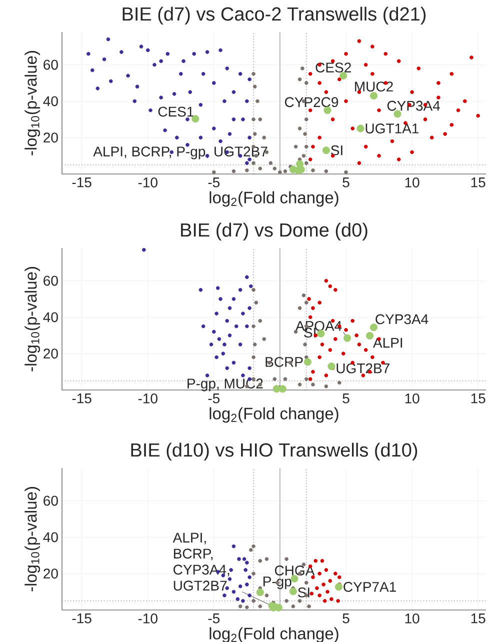 The width and height of the screenshot is (488, 642). Describe the element at coordinates (363, 368) in the screenshot. I see `annotation: UGT2B7` at that location.